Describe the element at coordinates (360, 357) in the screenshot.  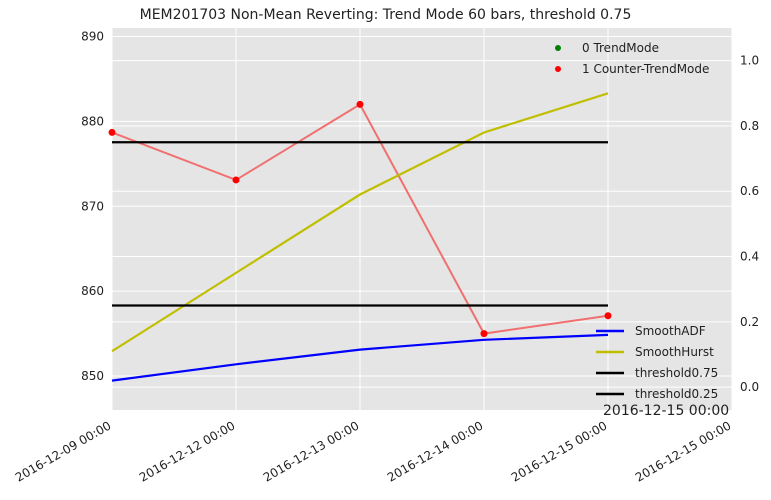
I see `series-line-smoothadf` at that location.